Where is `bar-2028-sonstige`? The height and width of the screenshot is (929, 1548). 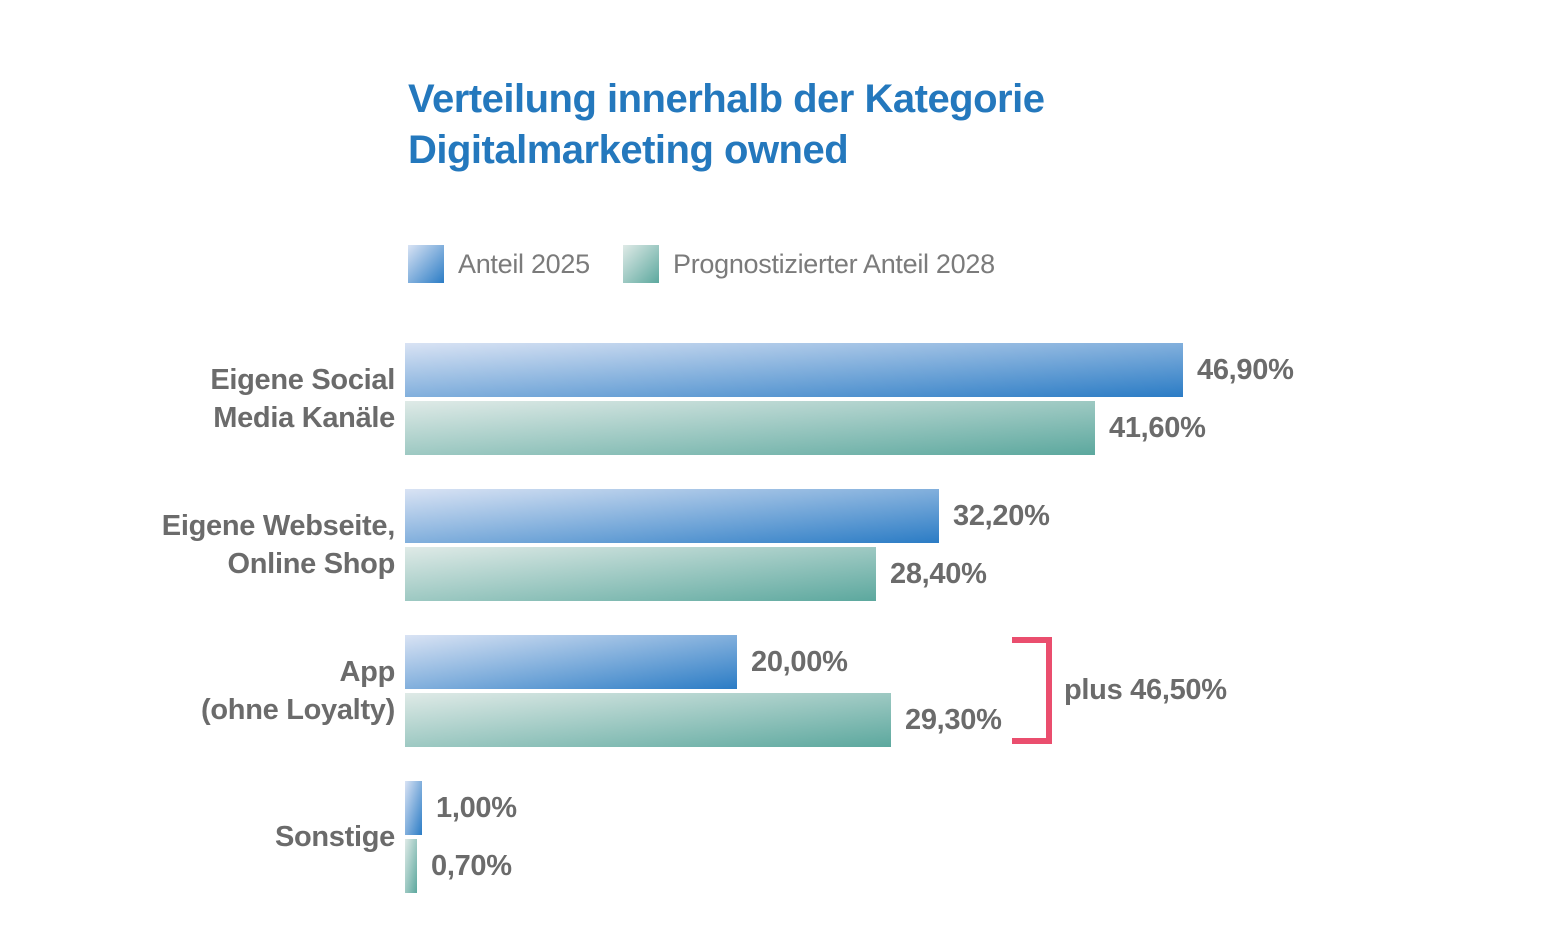
bar-2028-sonstige is located at coordinates (411, 866).